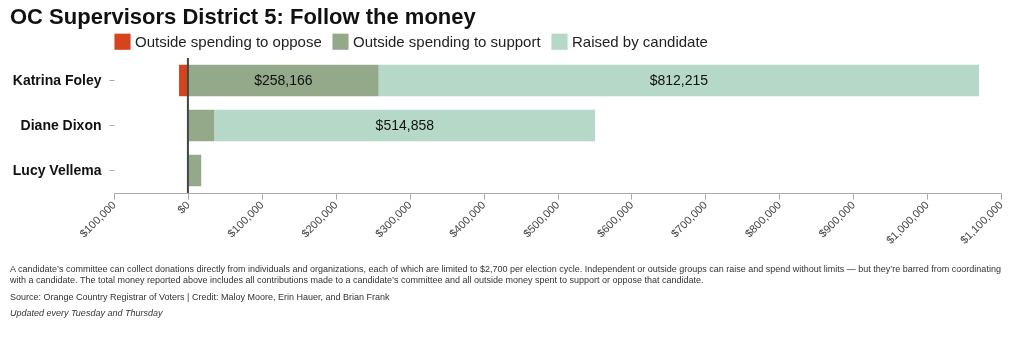  What do you see at coordinates (283, 79) in the screenshot?
I see `data-label: $258,166` at bounding box center [283, 79].